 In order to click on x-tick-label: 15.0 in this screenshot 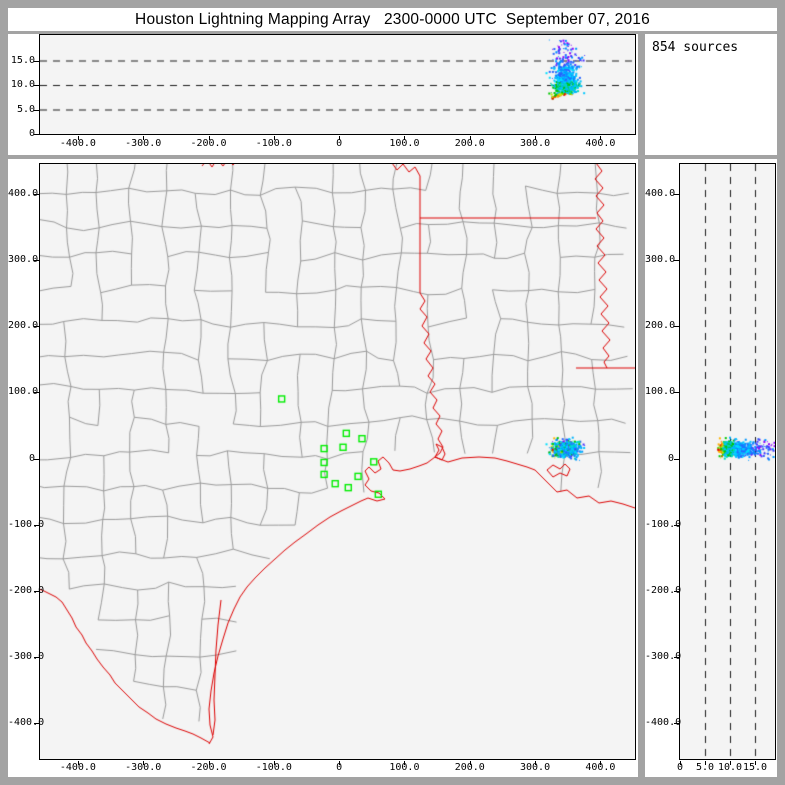, I will do `click(755, 767)`.